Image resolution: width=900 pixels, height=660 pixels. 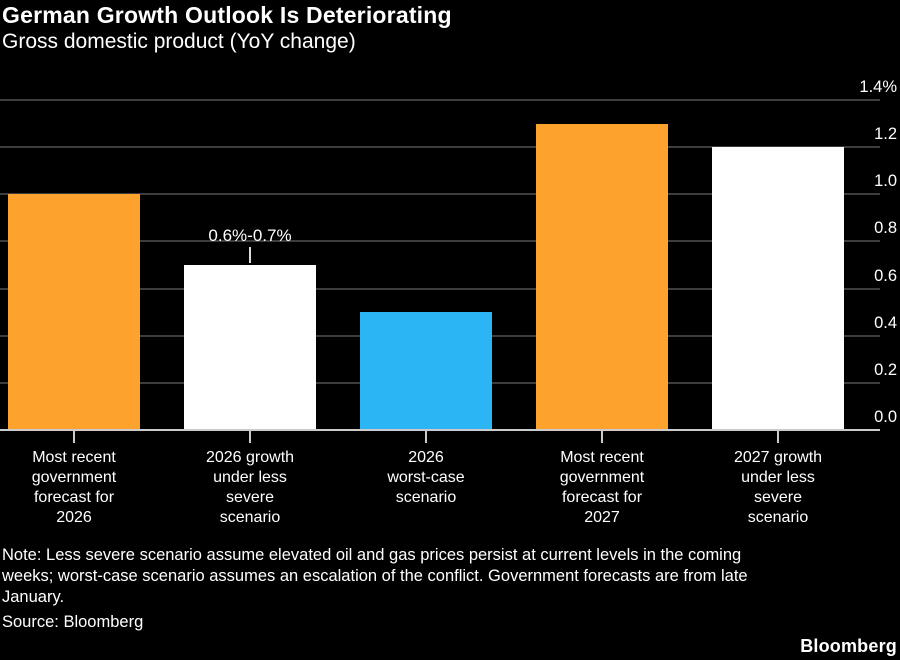 I want to click on y-axis-tick-label: 1.4%, so click(x=878, y=87).